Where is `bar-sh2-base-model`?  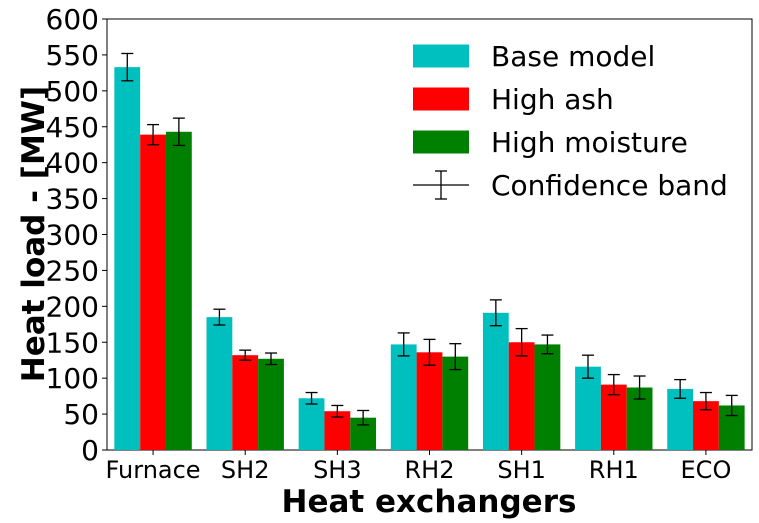
bar-sh2-base-model is located at coordinates (219, 383).